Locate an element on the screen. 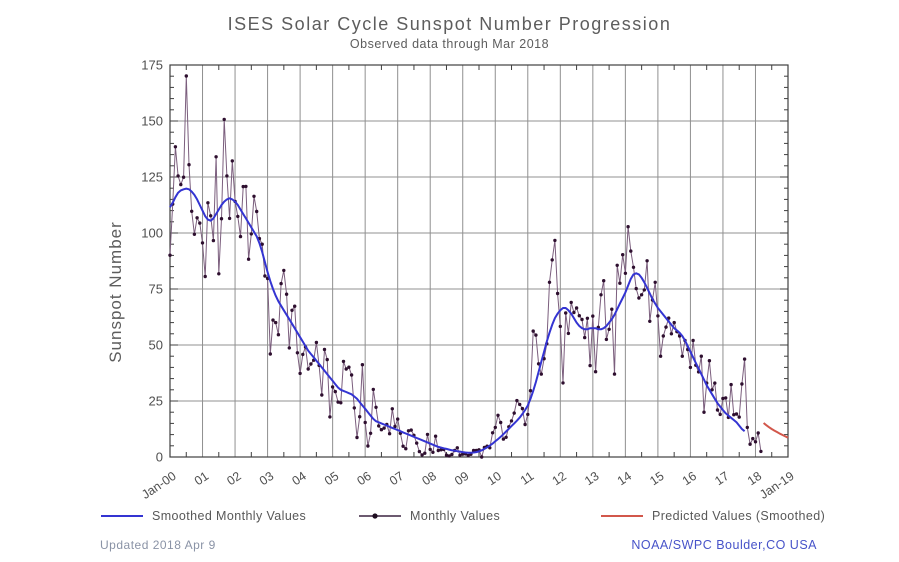 Image resolution: width=899 pixels, height=562 pixels. svg-text: 09 is located at coordinates (461, 478).